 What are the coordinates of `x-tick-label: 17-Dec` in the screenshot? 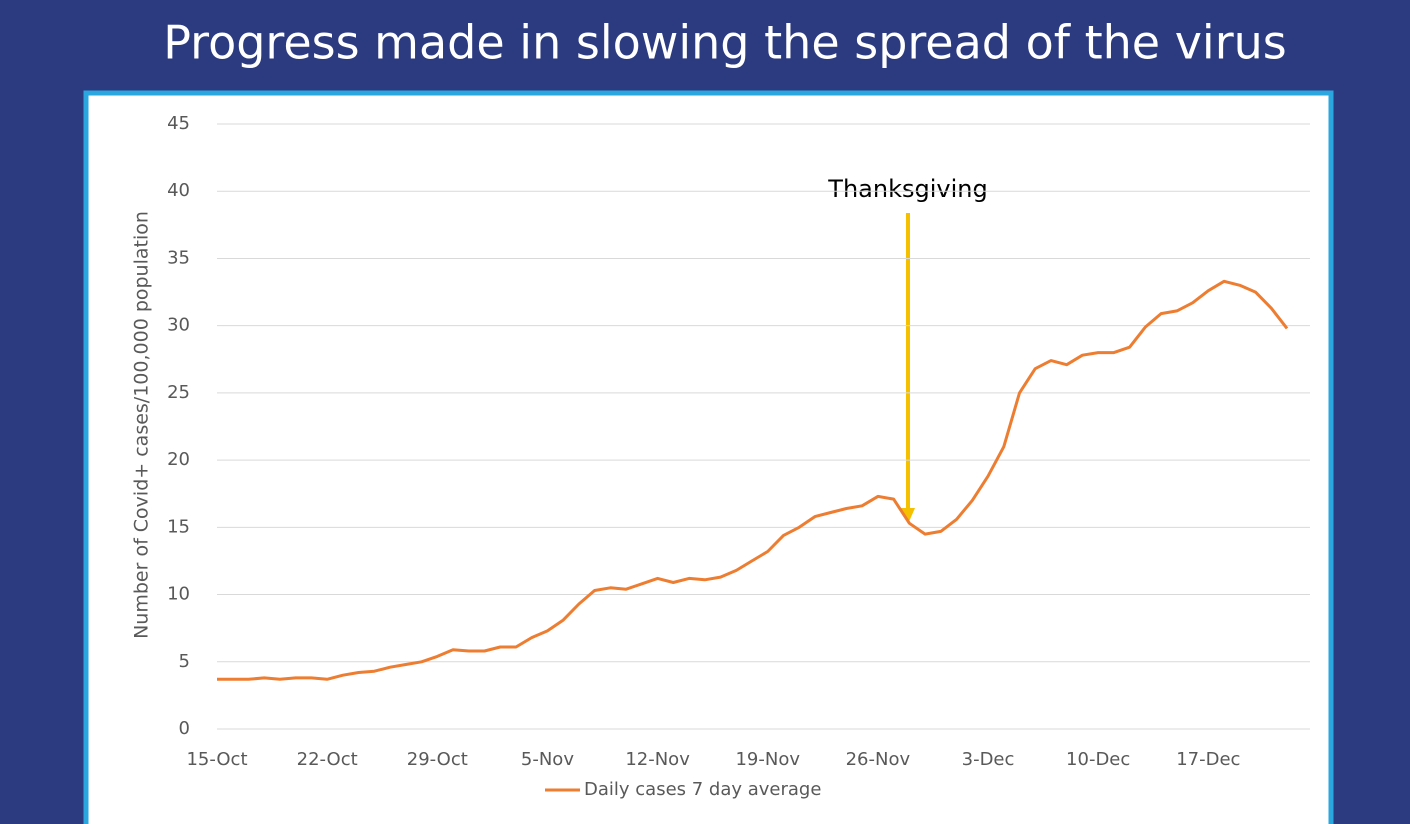 It's located at (1208, 759).